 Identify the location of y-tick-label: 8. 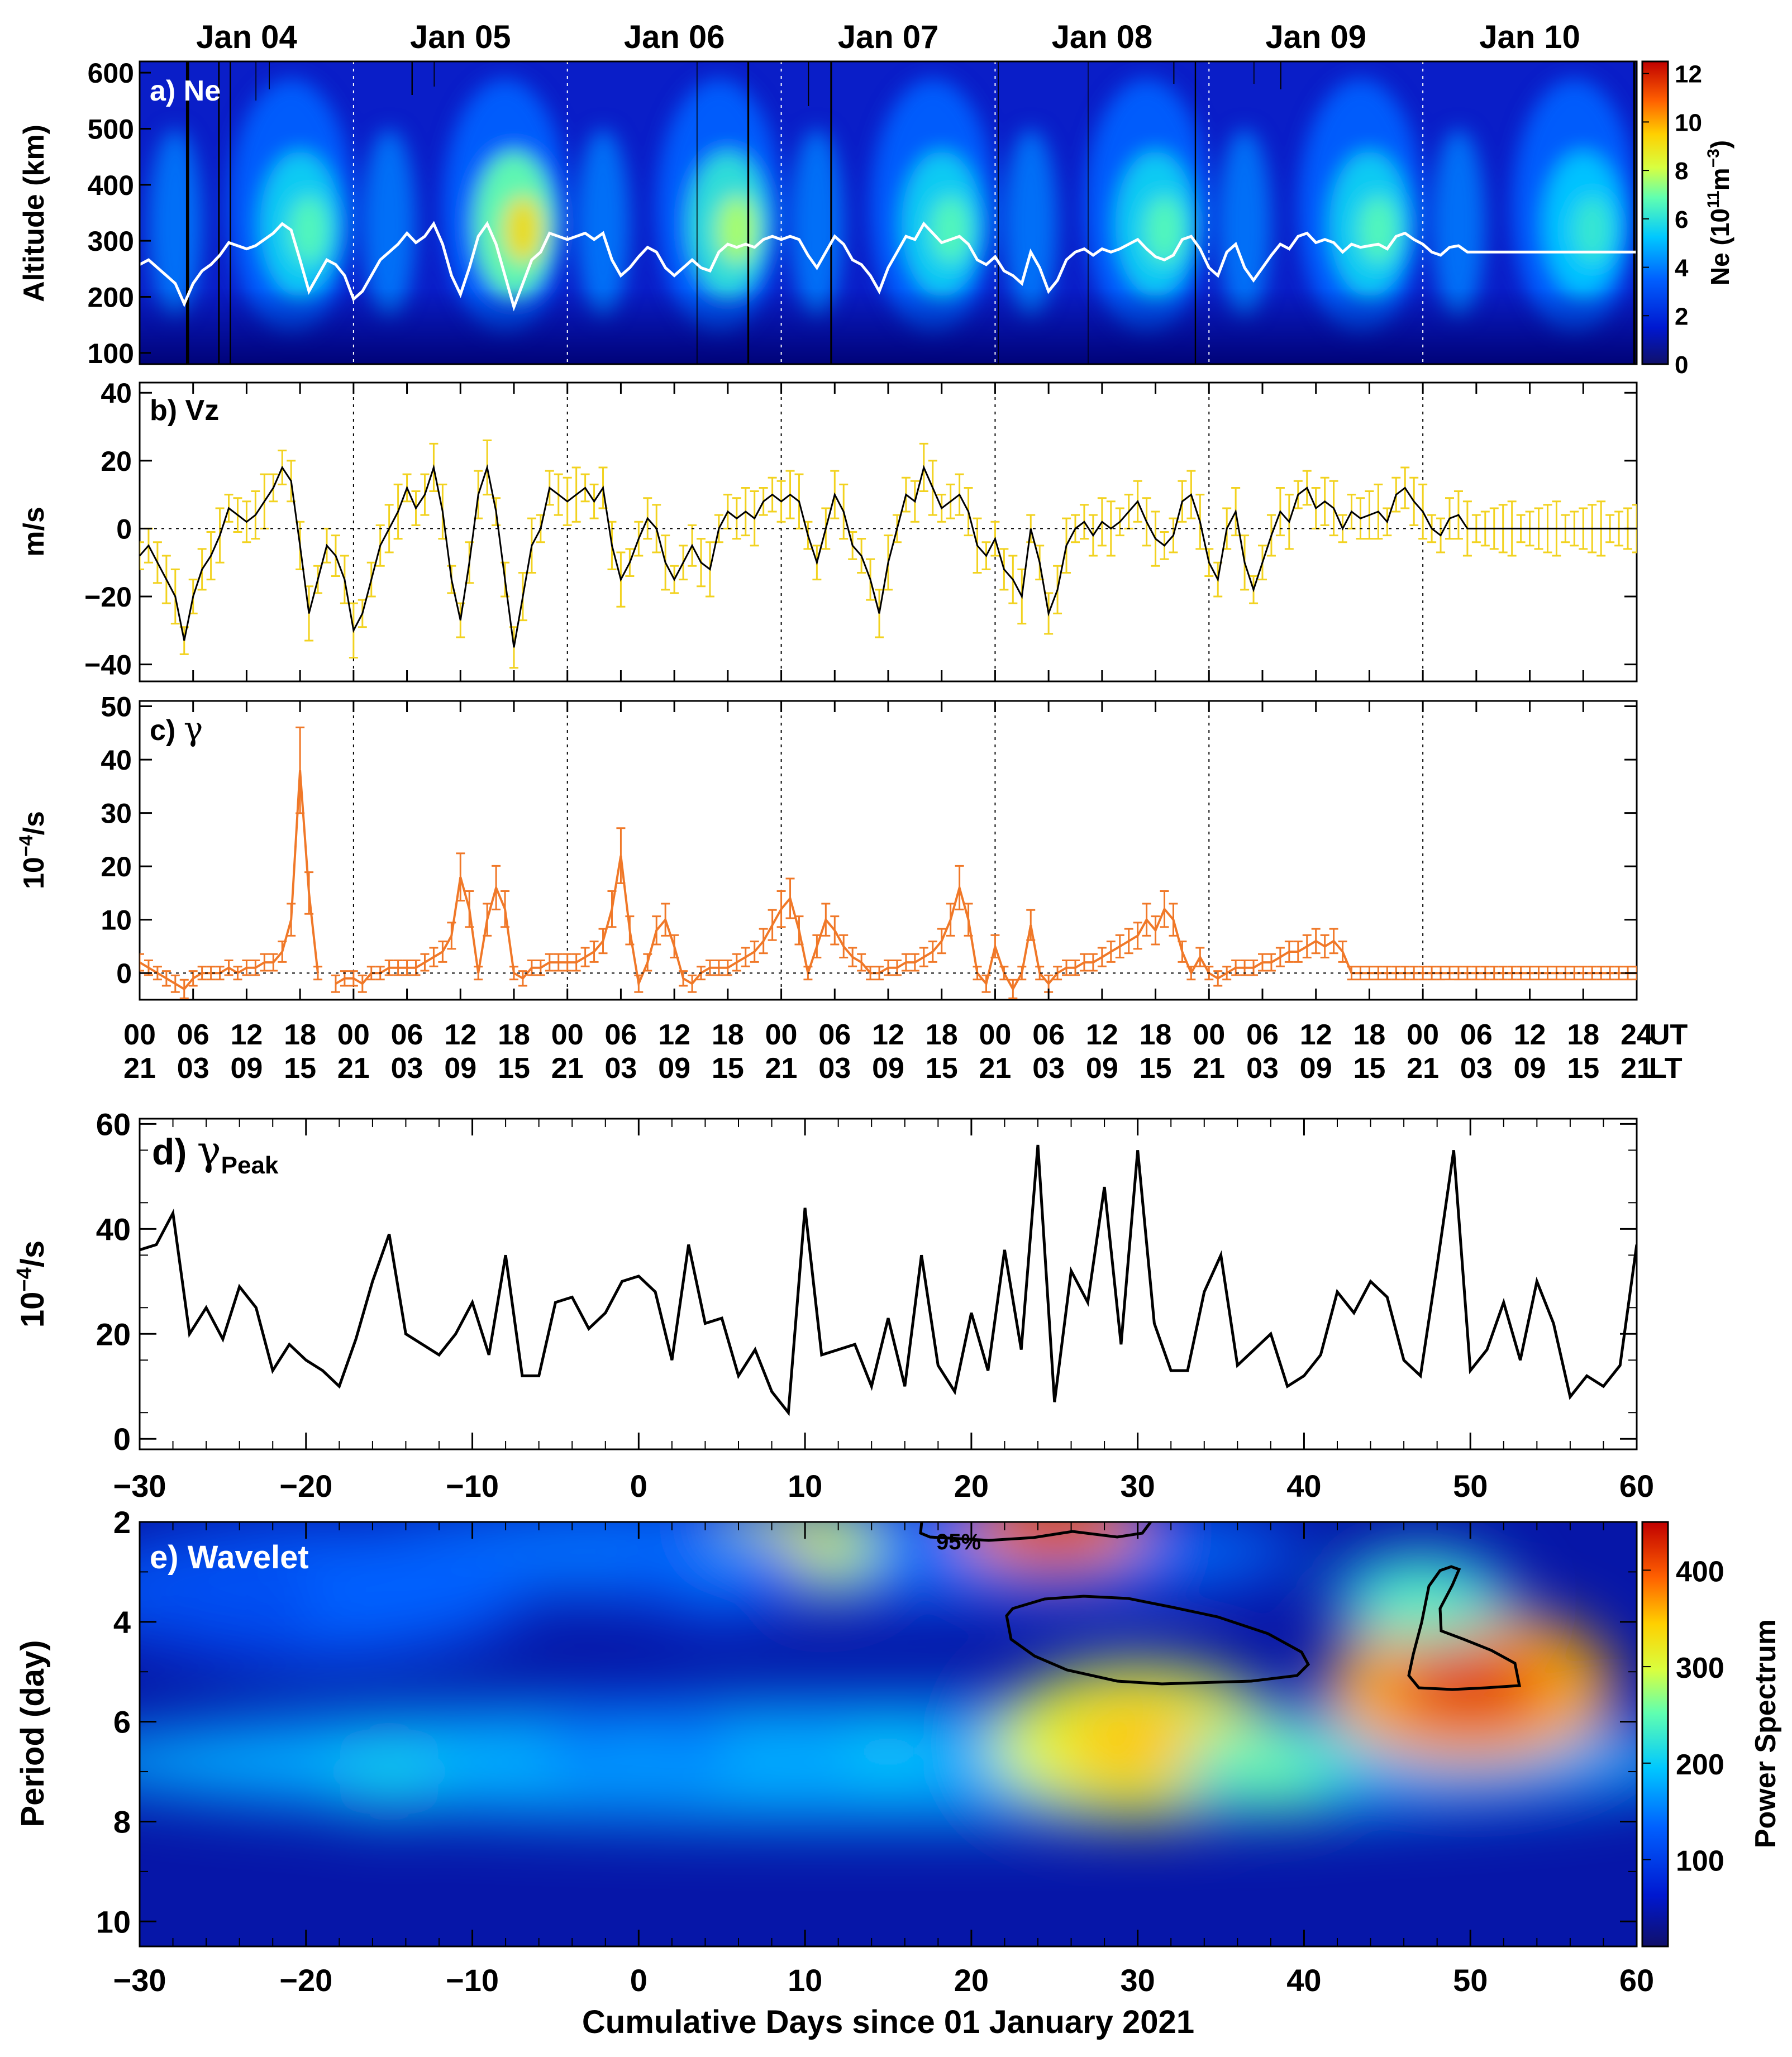
(122, 1821).